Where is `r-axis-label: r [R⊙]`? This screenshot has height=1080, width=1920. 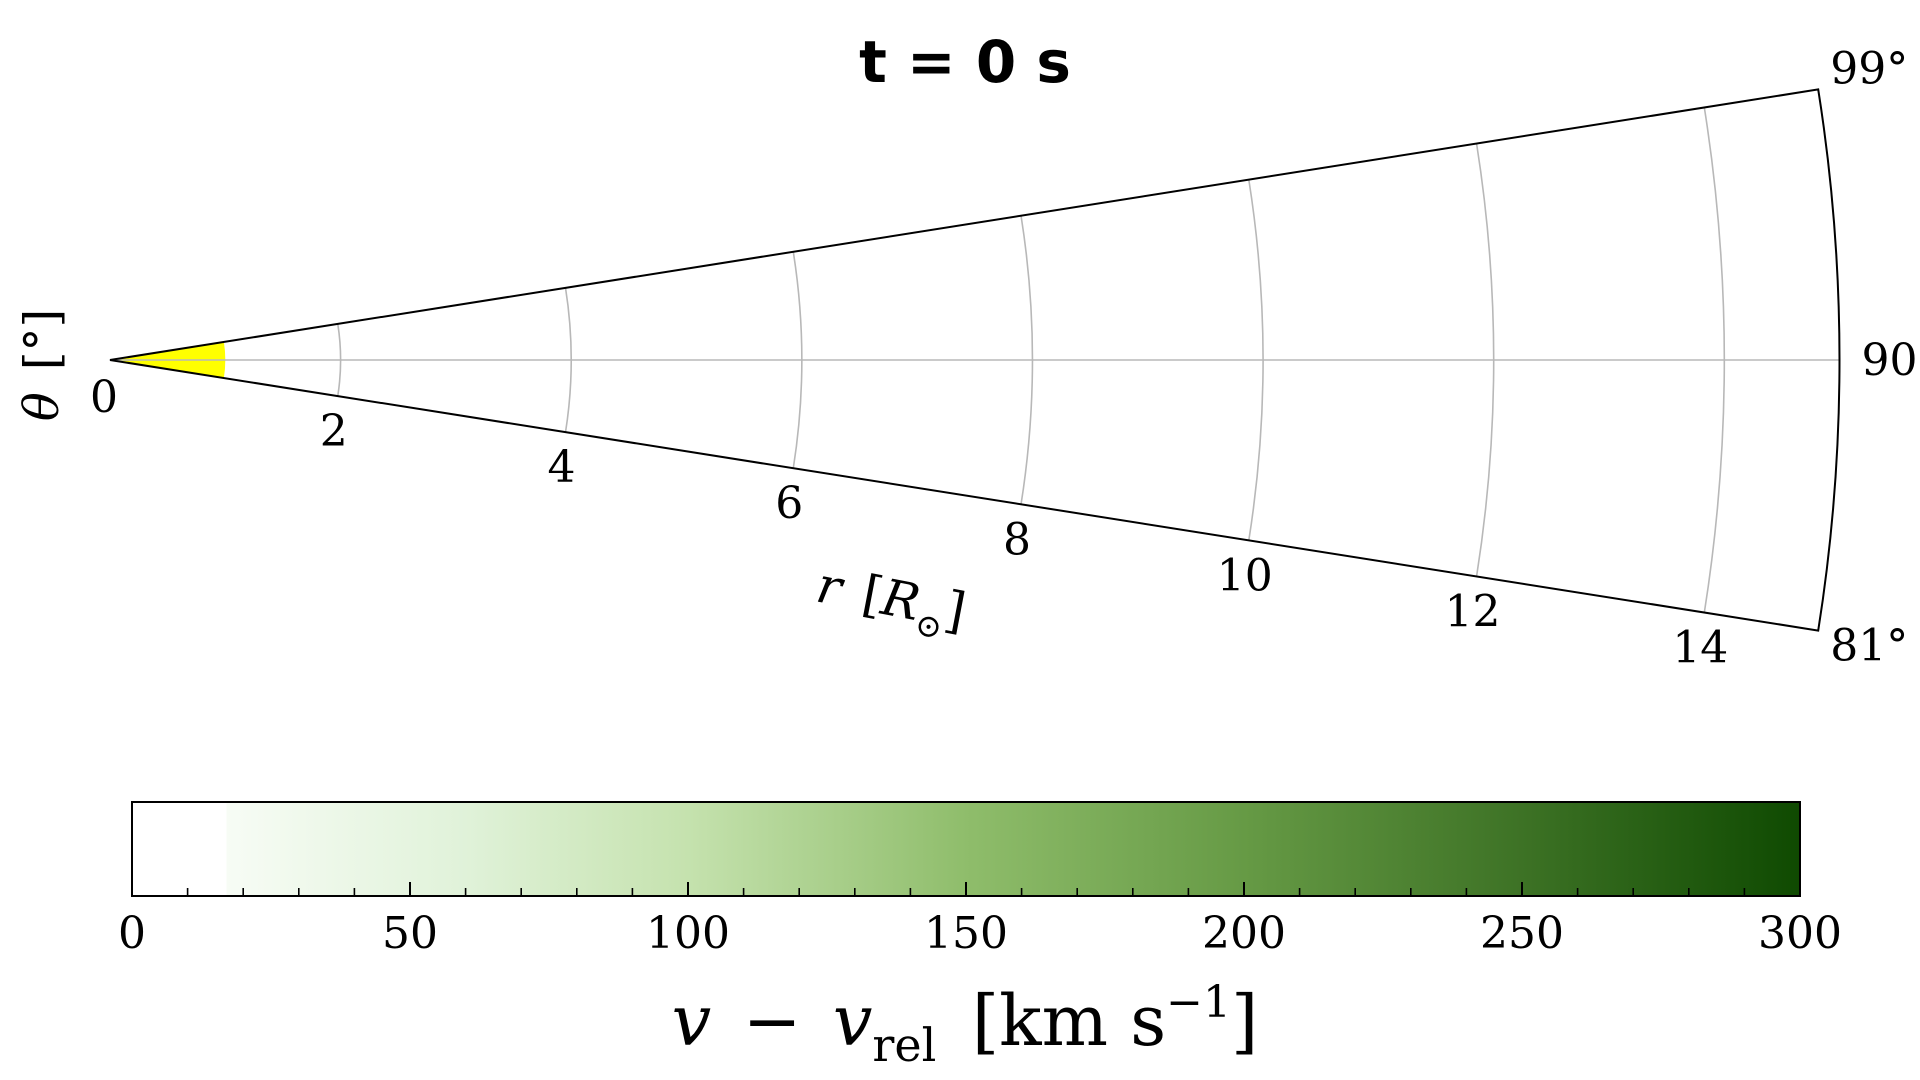 r-axis-label: r [R⊙] is located at coordinates (890, 603).